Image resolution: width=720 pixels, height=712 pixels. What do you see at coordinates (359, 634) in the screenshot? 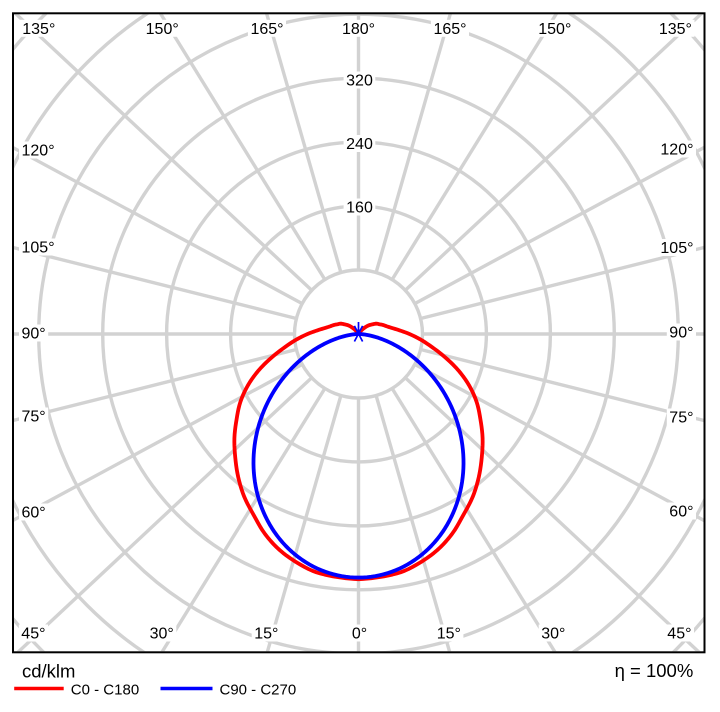
I see `svg-text: 0°` at bounding box center [359, 634].